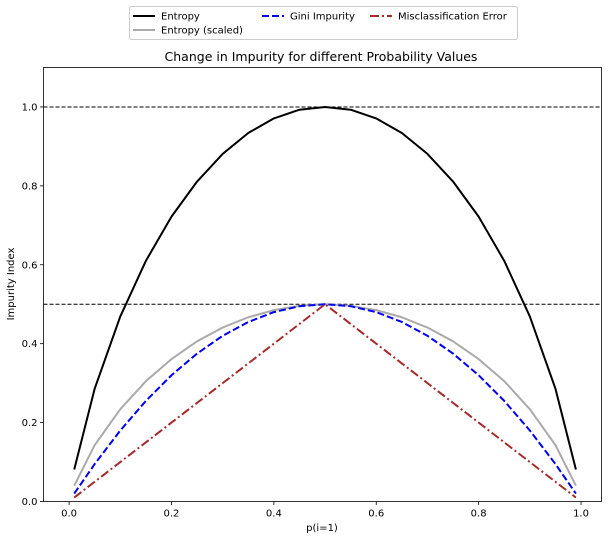 The height and width of the screenshot is (540, 609). Describe the element at coordinates (30, 186) in the screenshot. I see `y-tick-label: 0.8` at that location.